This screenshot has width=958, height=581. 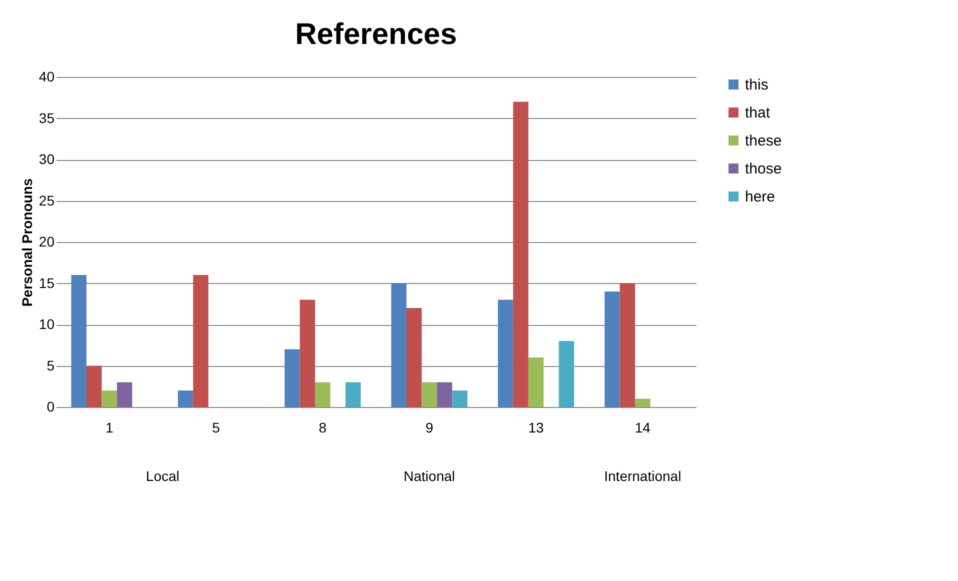 What do you see at coordinates (643, 476) in the screenshot?
I see `text: International` at bounding box center [643, 476].